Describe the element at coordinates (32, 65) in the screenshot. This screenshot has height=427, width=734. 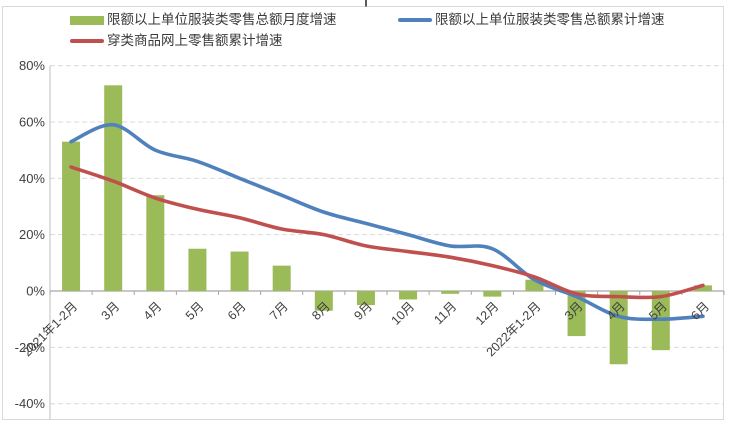
I see `y-tick-label: 80%` at that location.